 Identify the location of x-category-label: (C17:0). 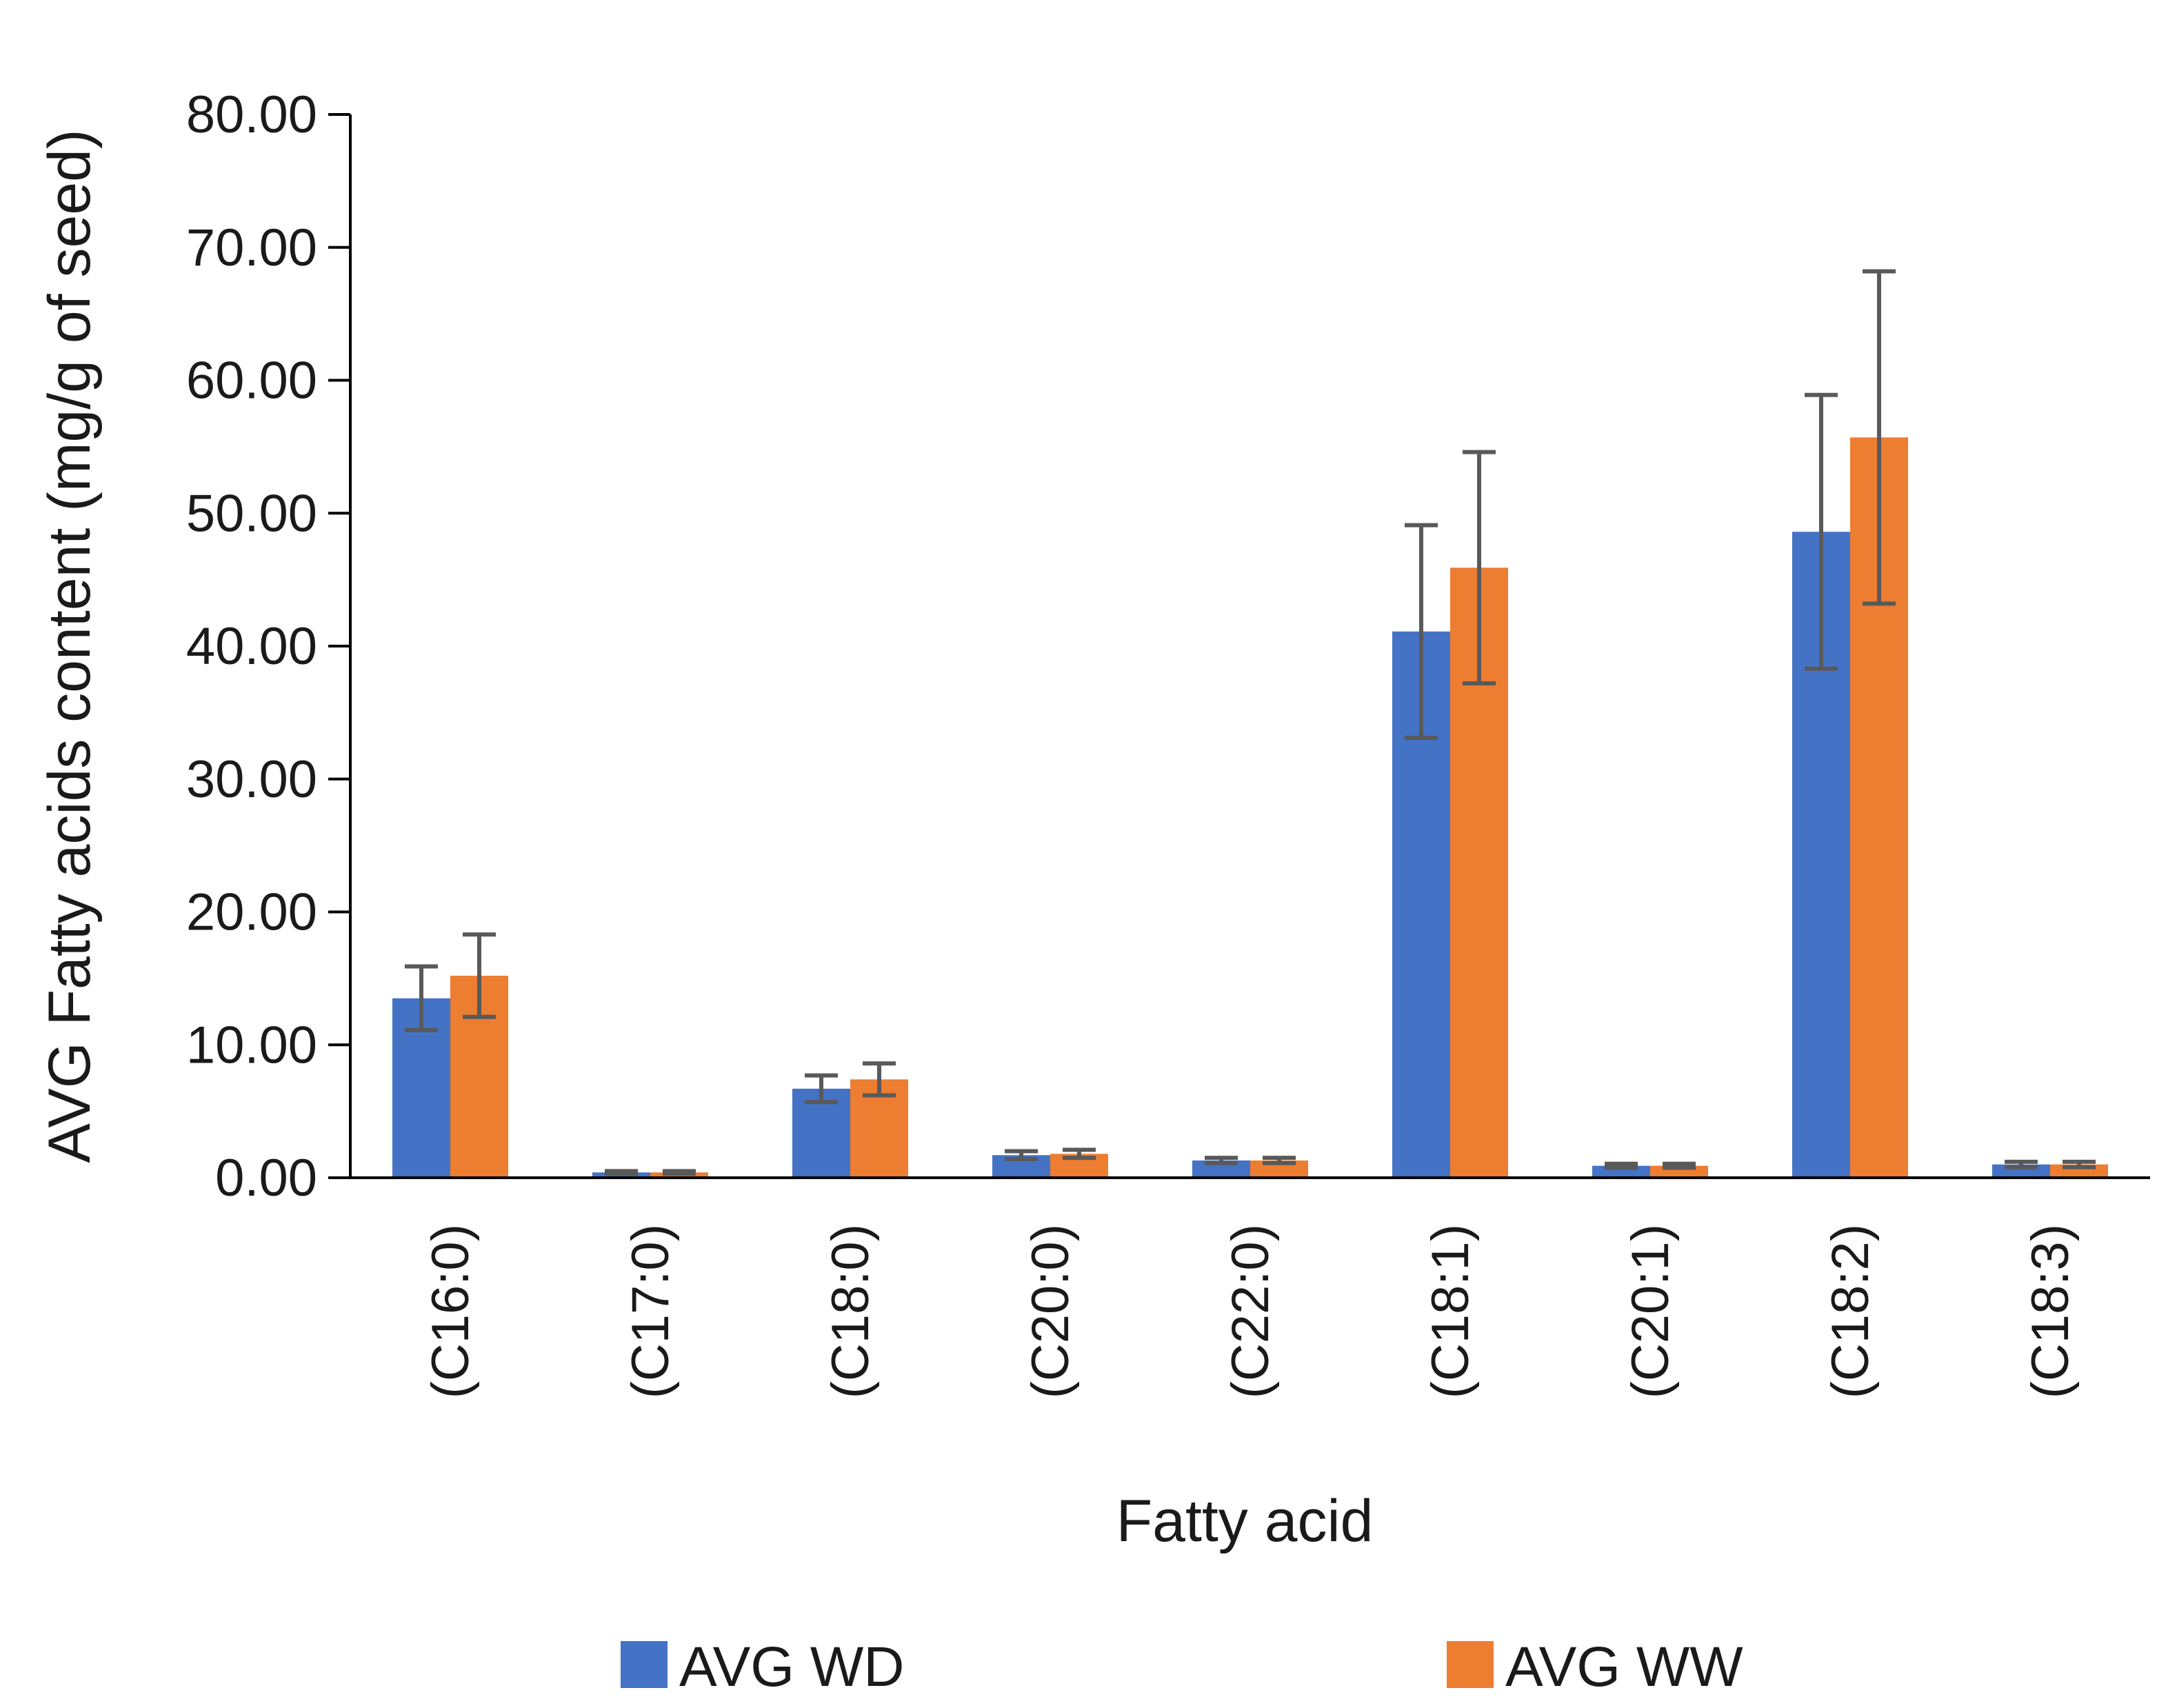
(650, 1311).